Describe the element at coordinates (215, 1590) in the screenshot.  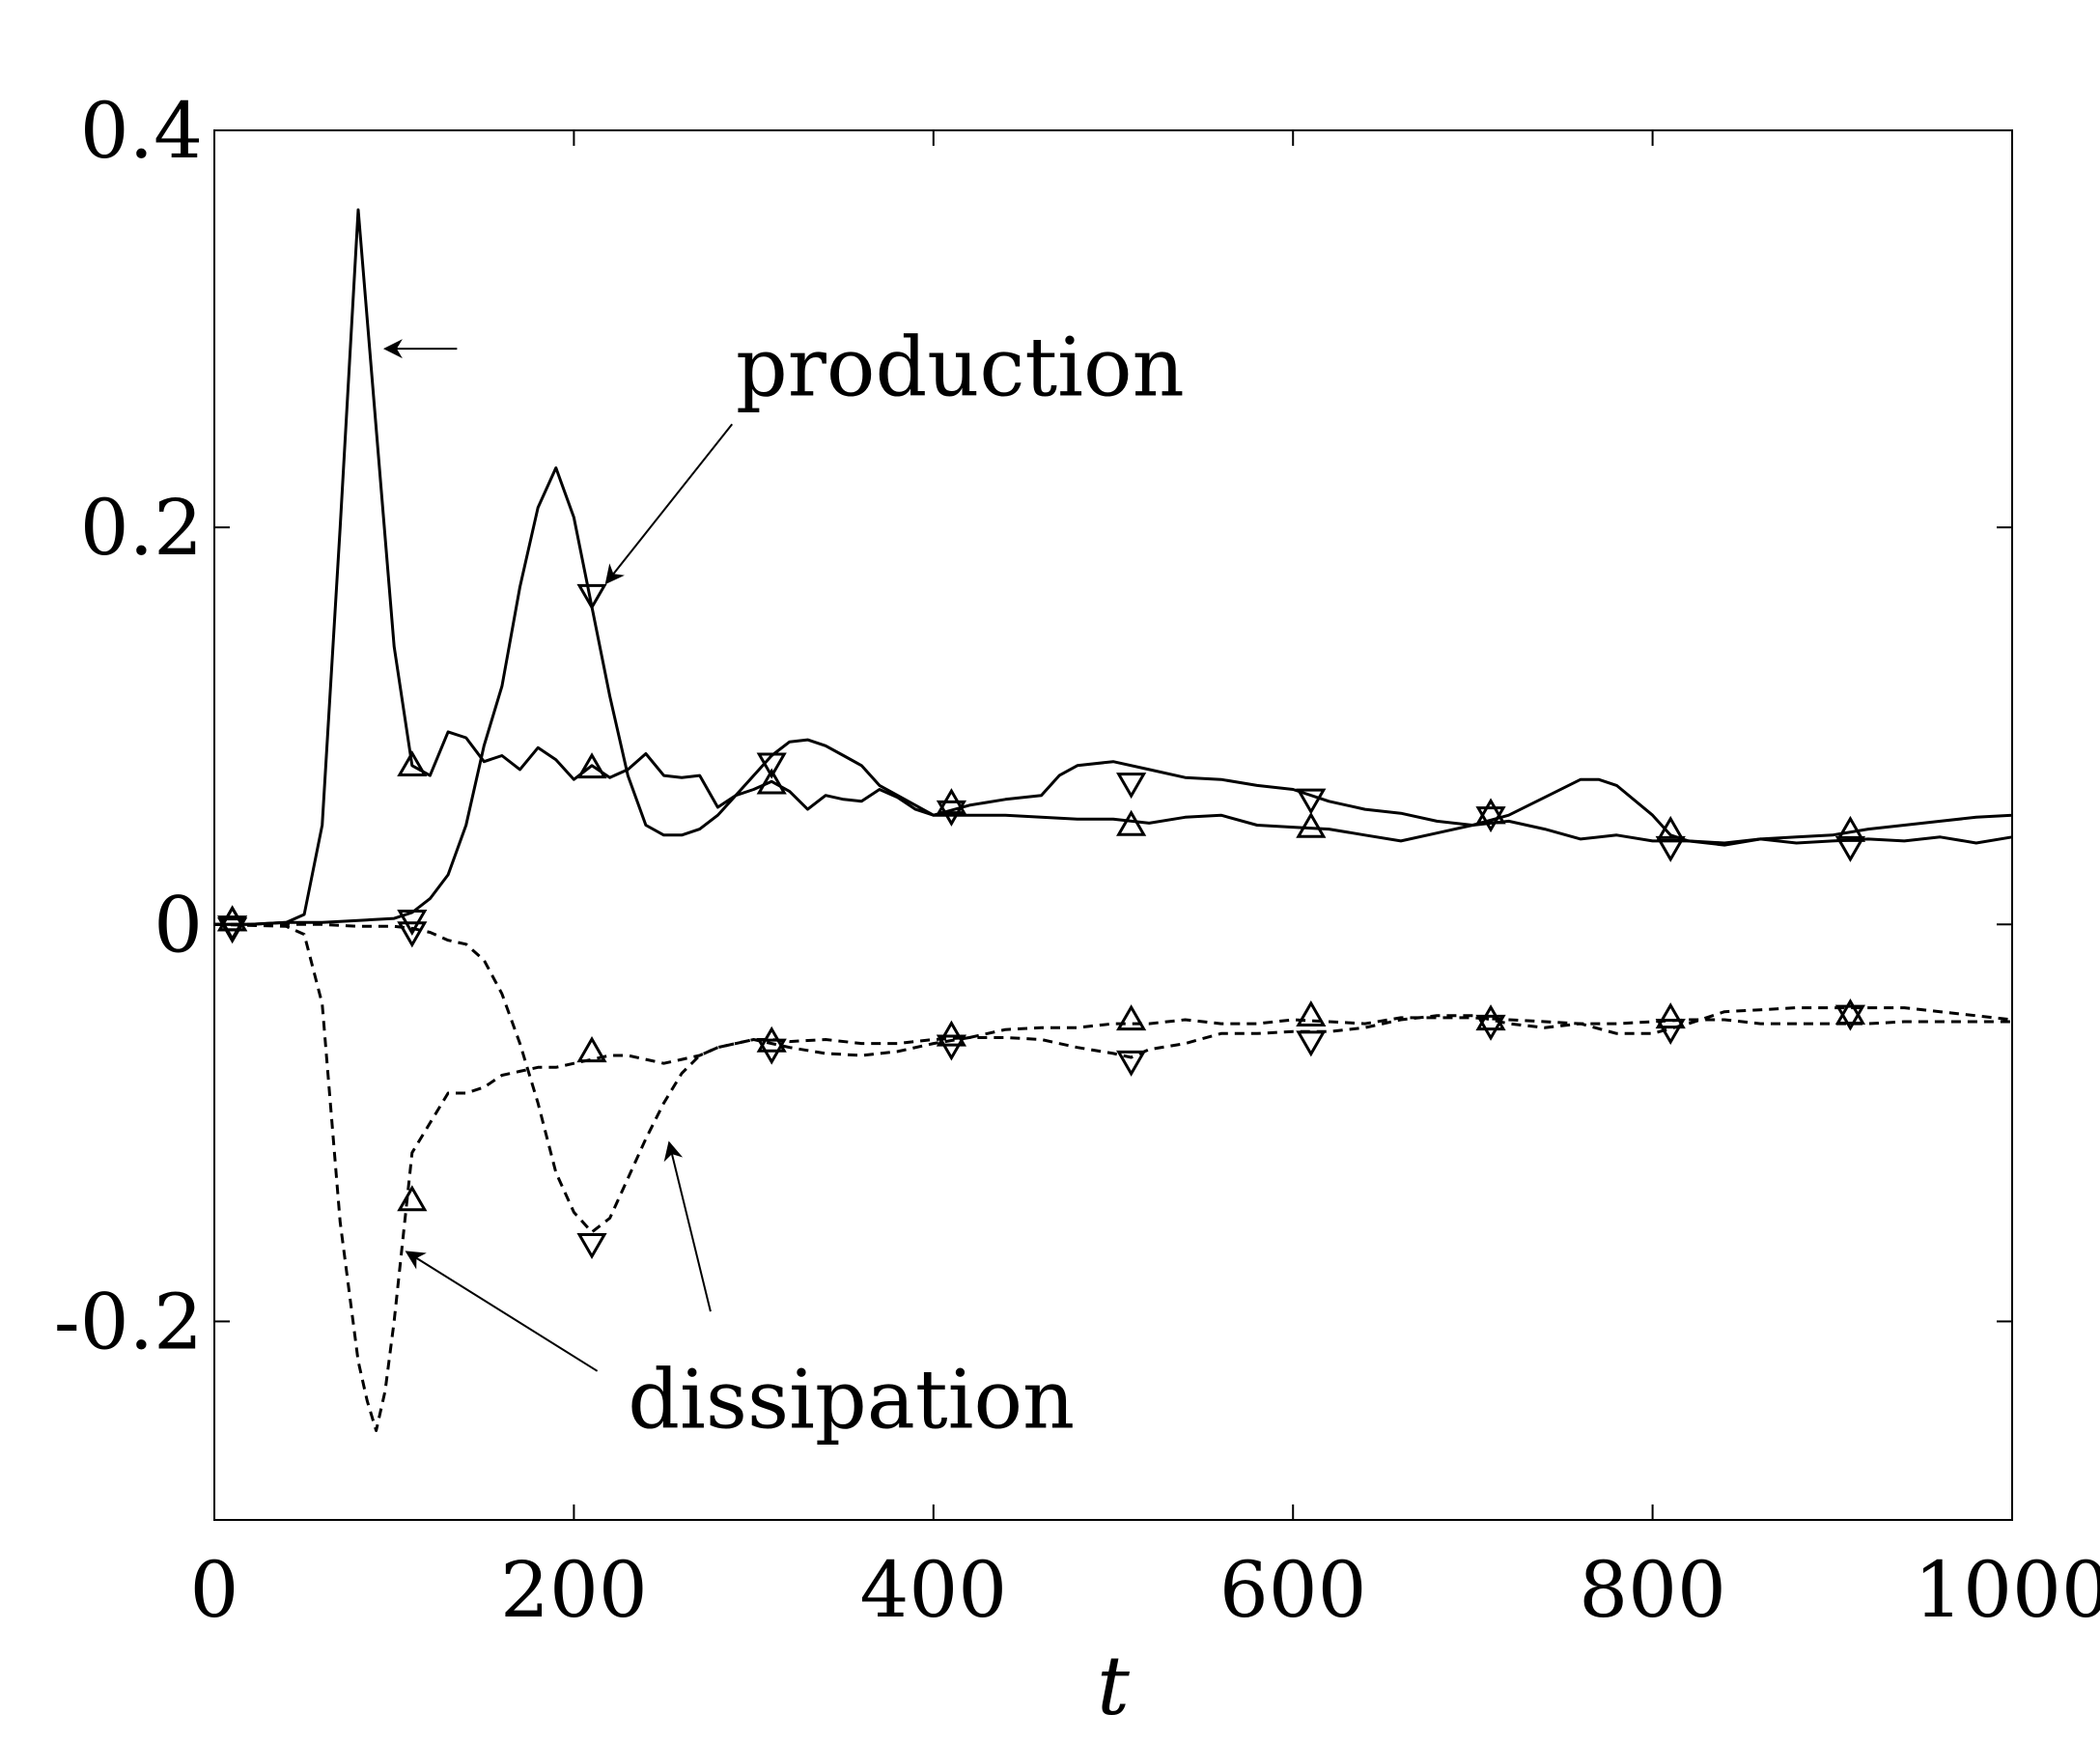
I see `x-tick-label: 0` at that location.